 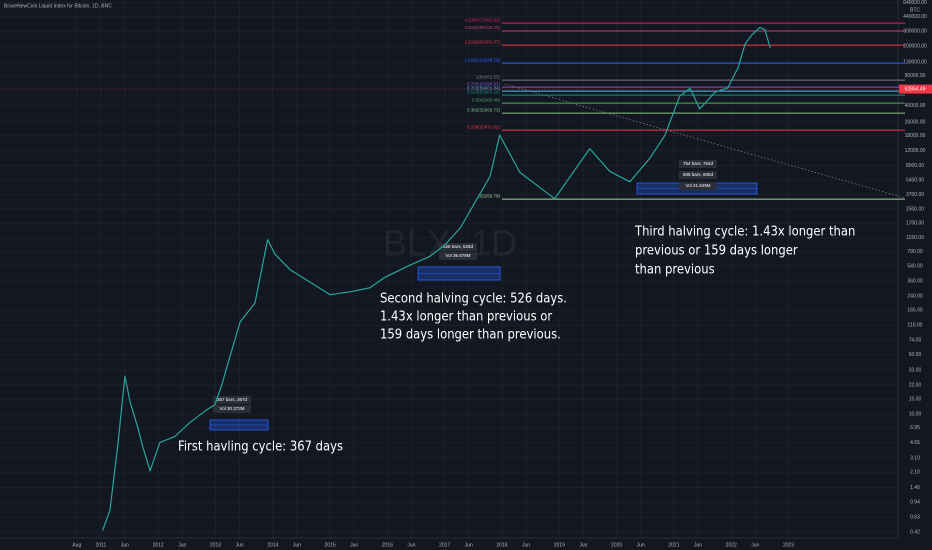 What do you see at coordinates (473, 298) in the screenshot?
I see `annotation: Second halving cycle: 526 days.` at bounding box center [473, 298].